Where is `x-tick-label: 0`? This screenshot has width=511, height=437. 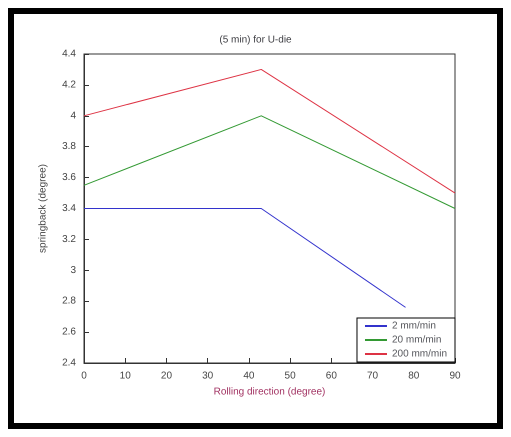
x-tick-label: 0 is located at coordinates (84, 376).